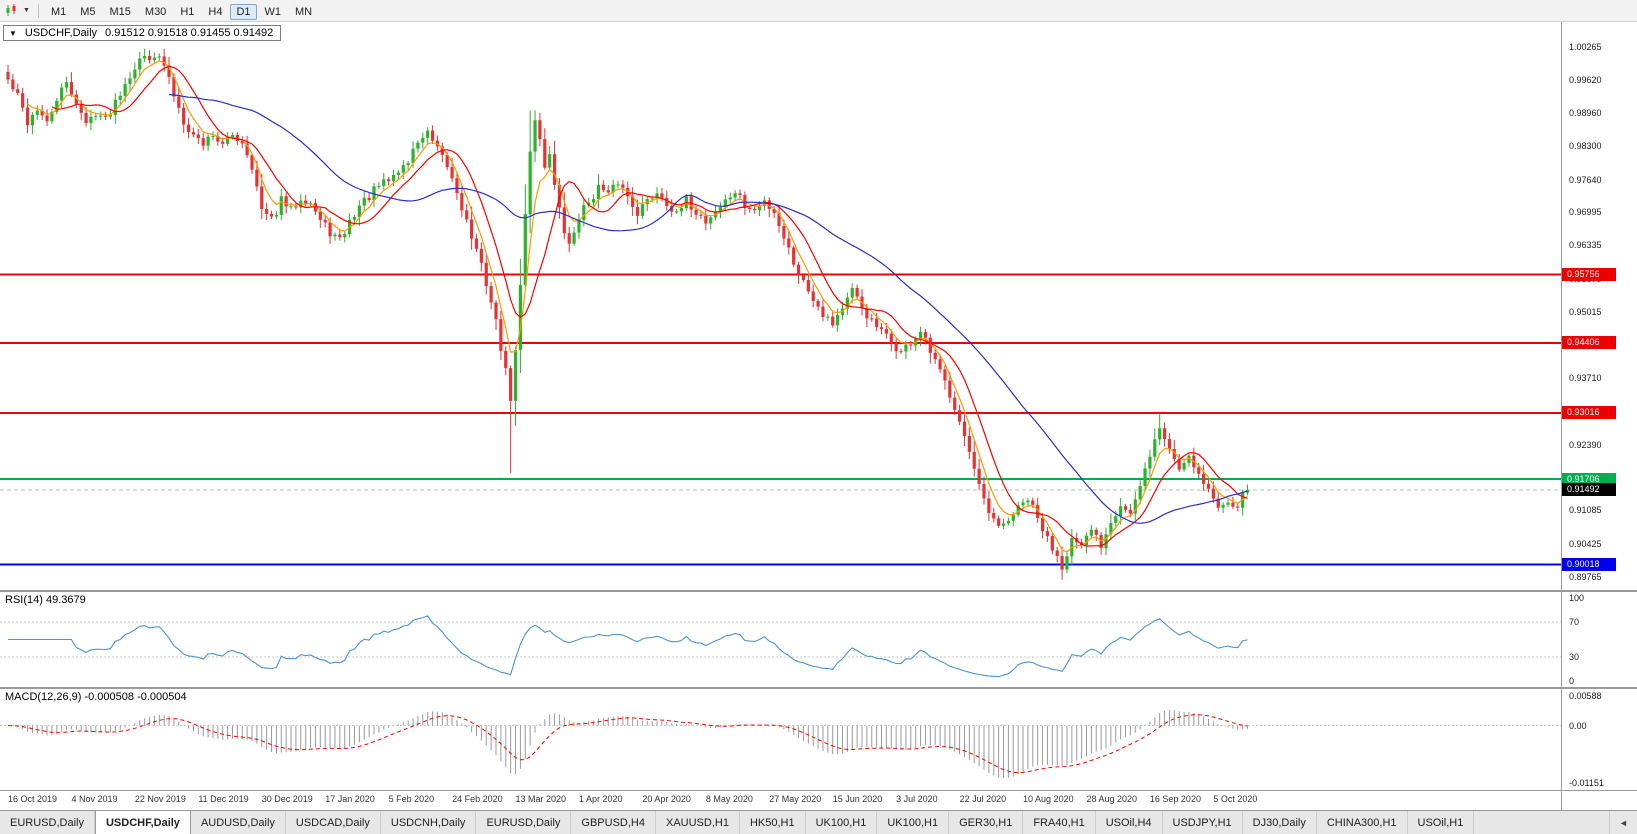  Describe the element at coordinates (333, 822) in the screenshot. I see `chart-tab-usdcad-daily: USDCAD,Daily` at that location.